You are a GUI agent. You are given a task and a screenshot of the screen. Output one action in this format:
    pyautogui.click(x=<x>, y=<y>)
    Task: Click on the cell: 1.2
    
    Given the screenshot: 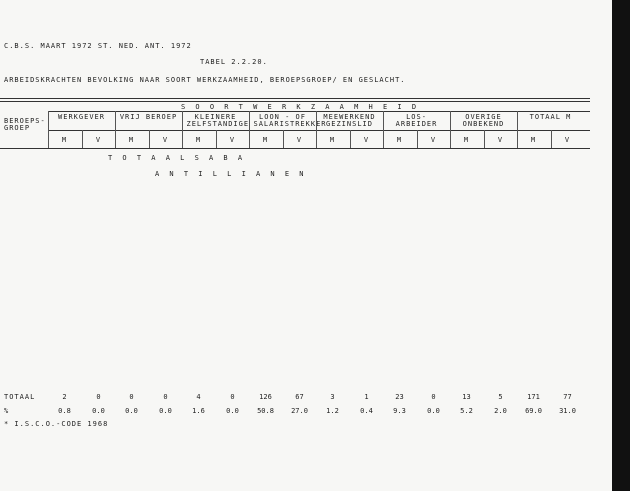 What is the action you would take?
    pyautogui.click(x=332, y=411)
    